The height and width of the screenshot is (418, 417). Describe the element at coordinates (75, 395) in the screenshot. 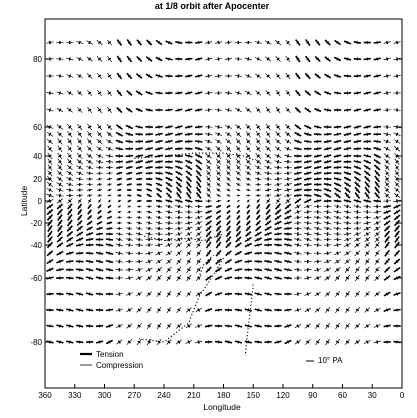

I see `x-tick-label: 330` at that location.